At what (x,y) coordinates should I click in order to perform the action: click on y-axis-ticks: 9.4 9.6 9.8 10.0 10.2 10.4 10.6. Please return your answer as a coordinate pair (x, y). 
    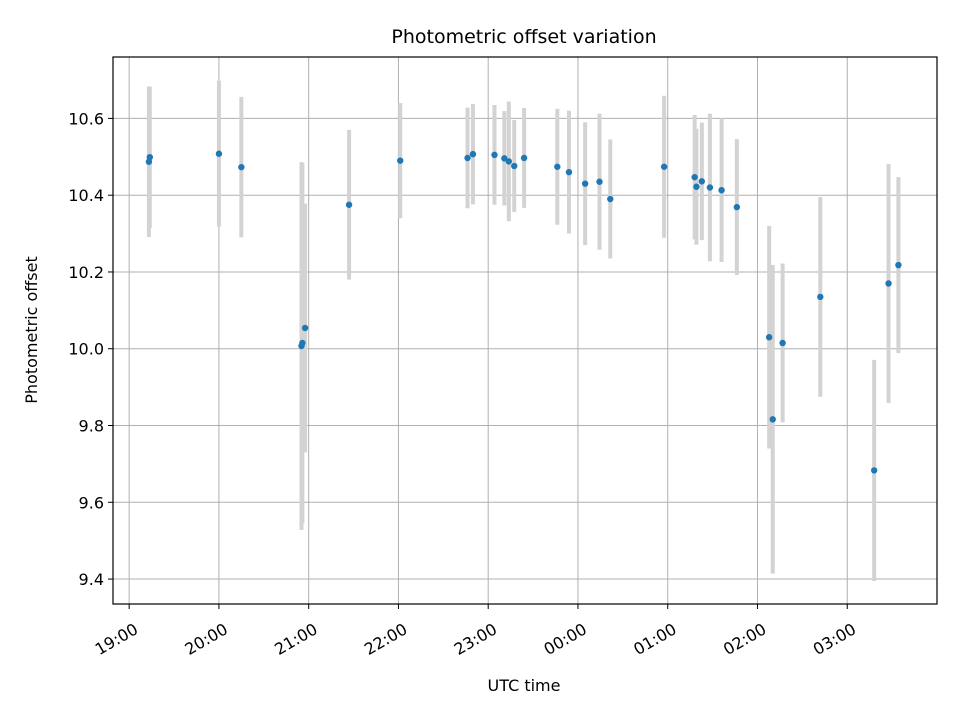
    Looking at the image, I should click on (90, 349).